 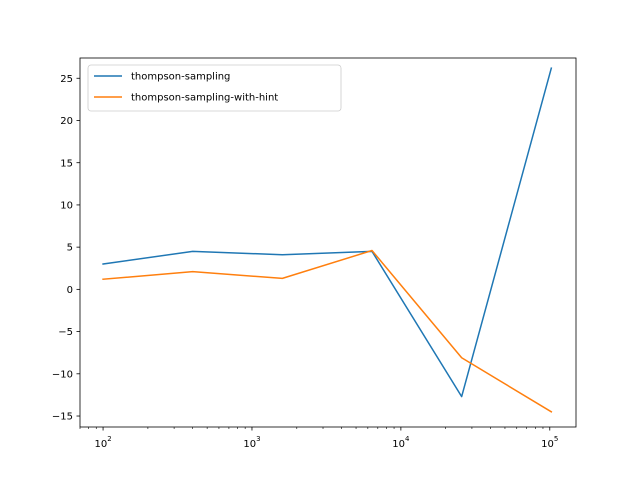 I want to click on x-tick-label-exponent: 5, so click(x=556, y=439).